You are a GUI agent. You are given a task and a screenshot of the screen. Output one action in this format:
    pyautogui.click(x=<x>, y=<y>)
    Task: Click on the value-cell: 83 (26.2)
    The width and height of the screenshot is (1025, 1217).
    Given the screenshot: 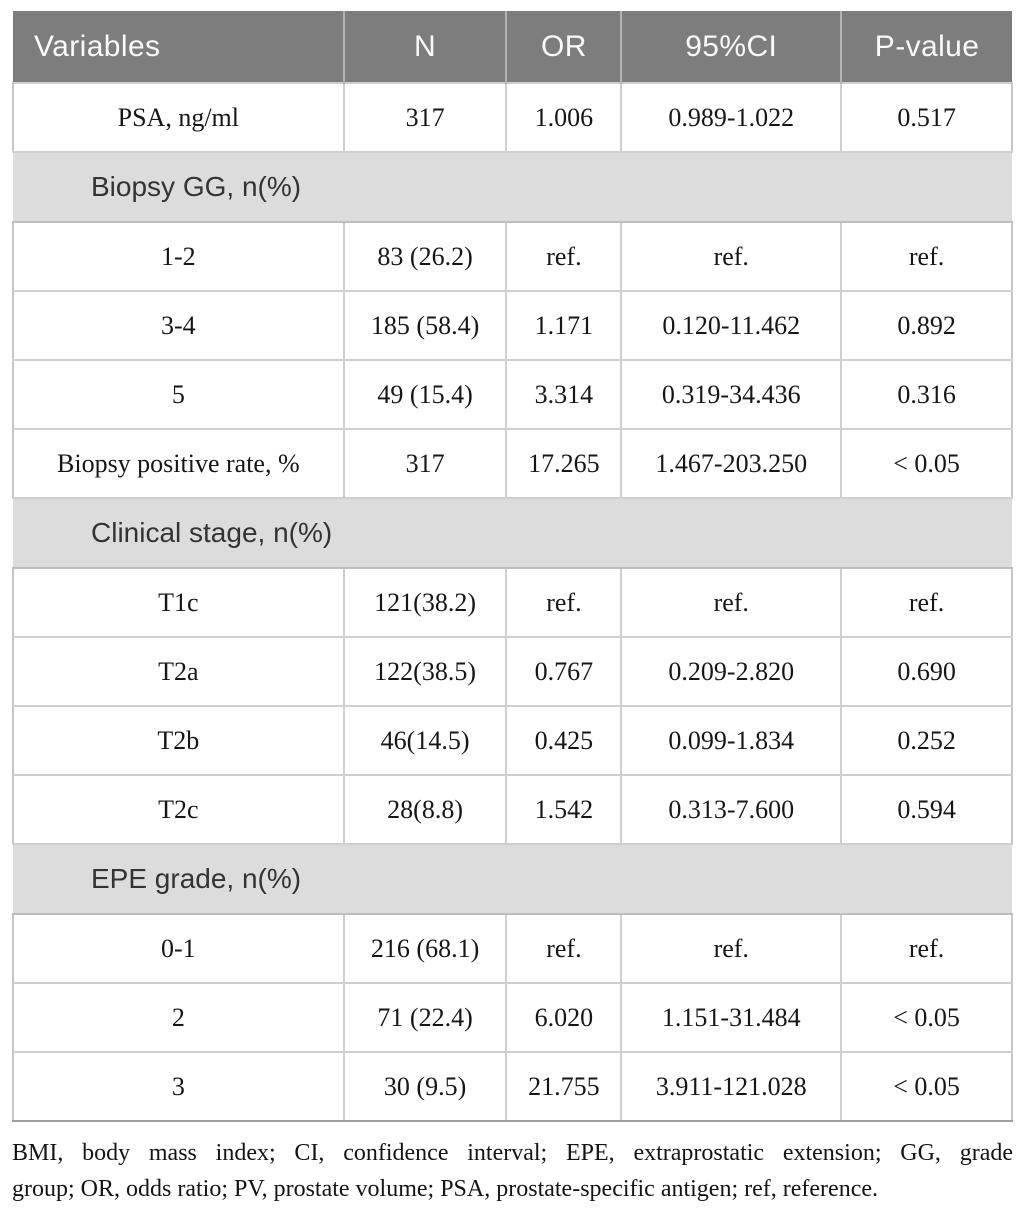 What is the action you would take?
    pyautogui.click(x=425, y=256)
    